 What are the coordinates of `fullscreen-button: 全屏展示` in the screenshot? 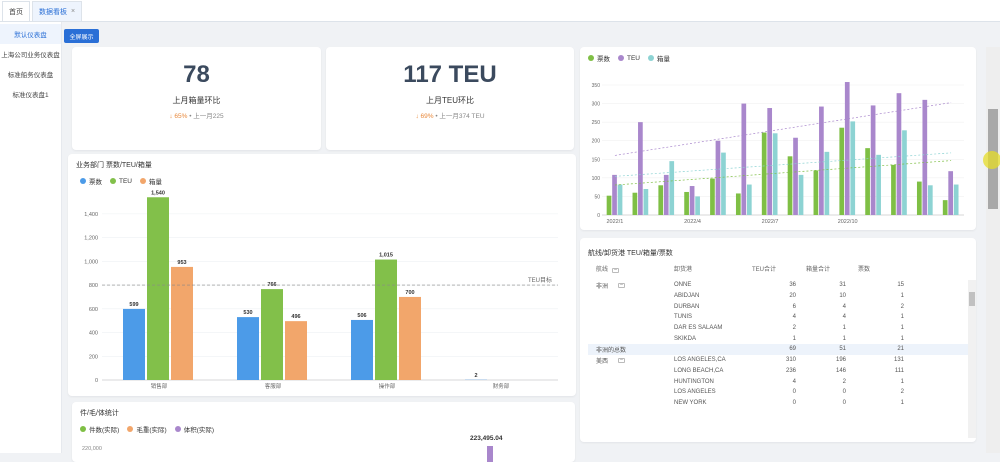 It's located at (81, 36).